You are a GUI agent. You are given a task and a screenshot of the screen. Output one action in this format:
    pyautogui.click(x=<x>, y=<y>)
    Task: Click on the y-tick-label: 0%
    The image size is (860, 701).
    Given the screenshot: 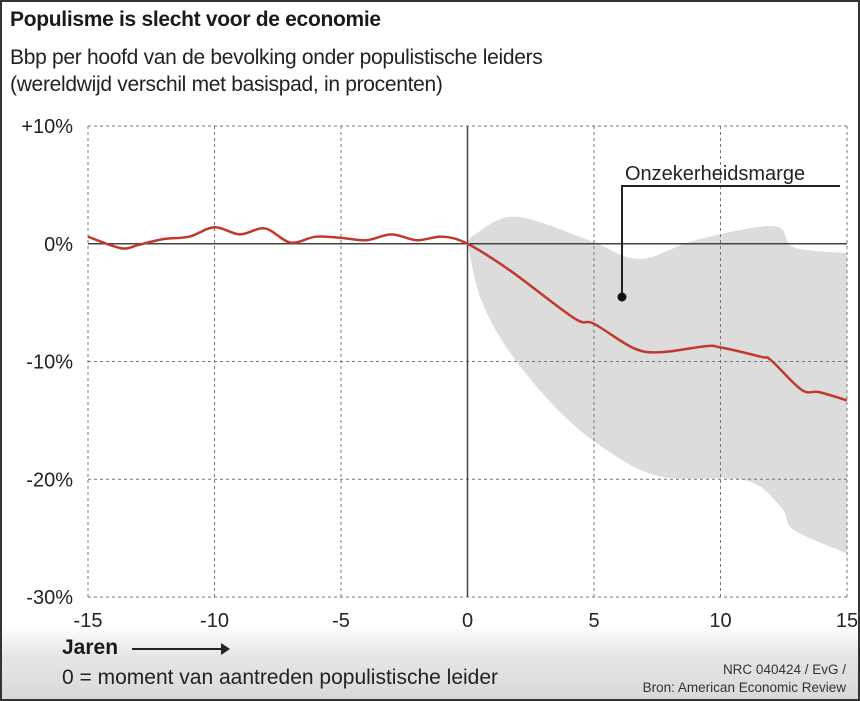 What is the action you would take?
    pyautogui.click(x=58, y=245)
    